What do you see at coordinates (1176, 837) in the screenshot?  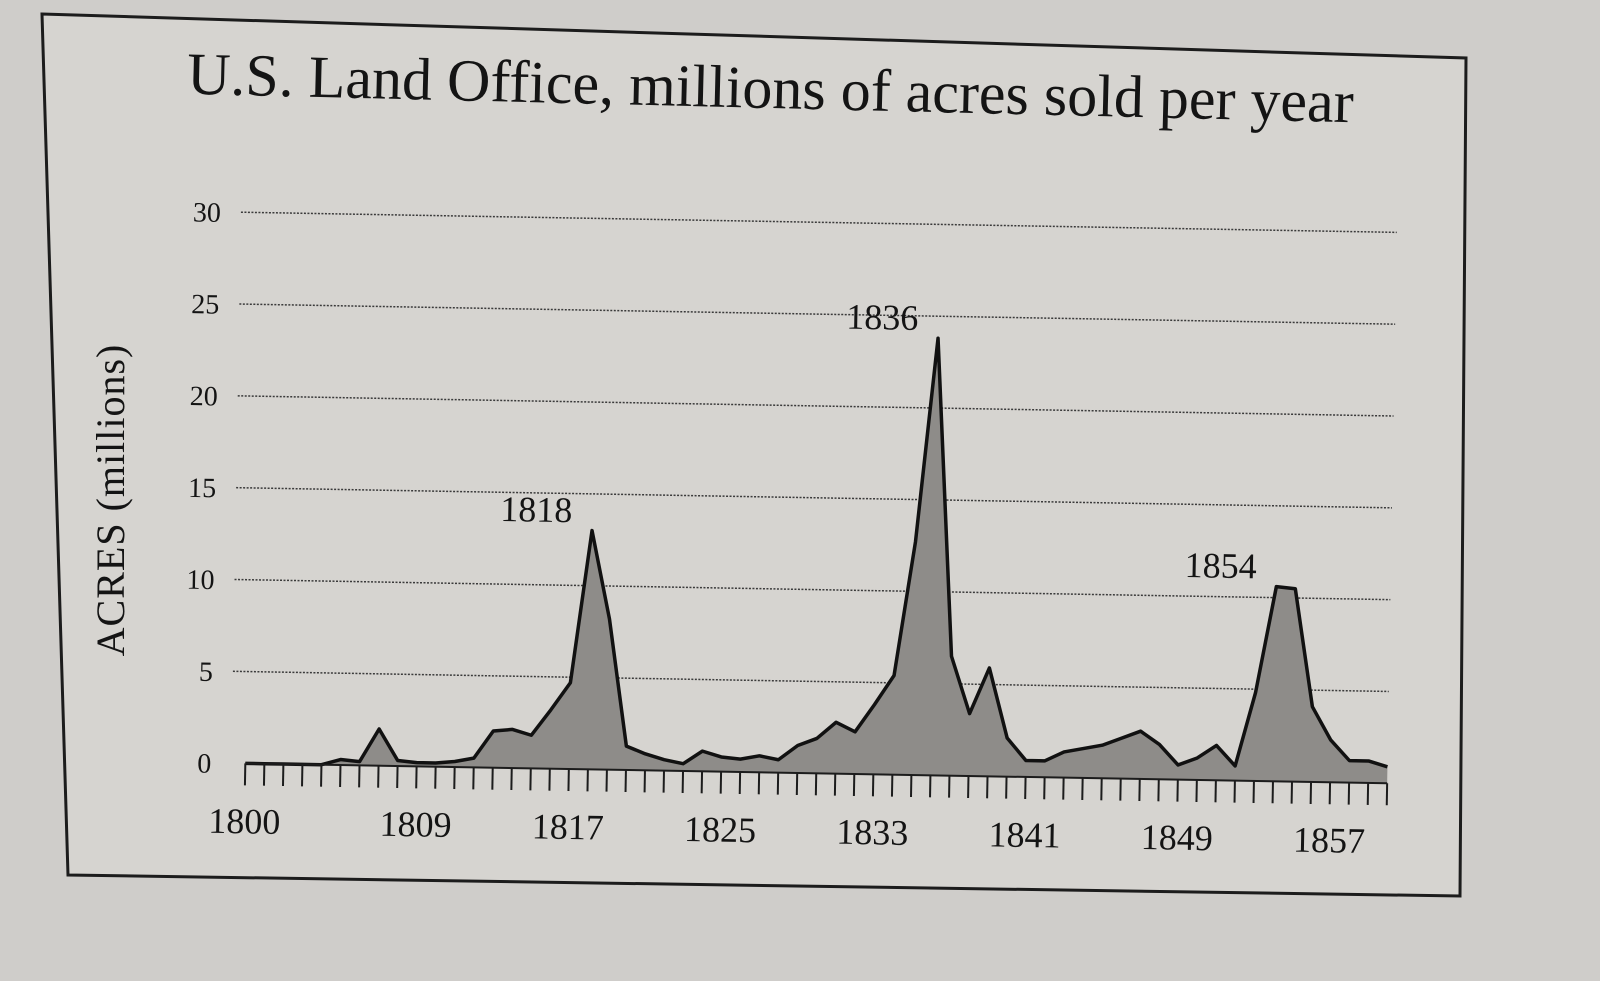 I see `x-tick-label: 1849` at bounding box center [1176, 837].